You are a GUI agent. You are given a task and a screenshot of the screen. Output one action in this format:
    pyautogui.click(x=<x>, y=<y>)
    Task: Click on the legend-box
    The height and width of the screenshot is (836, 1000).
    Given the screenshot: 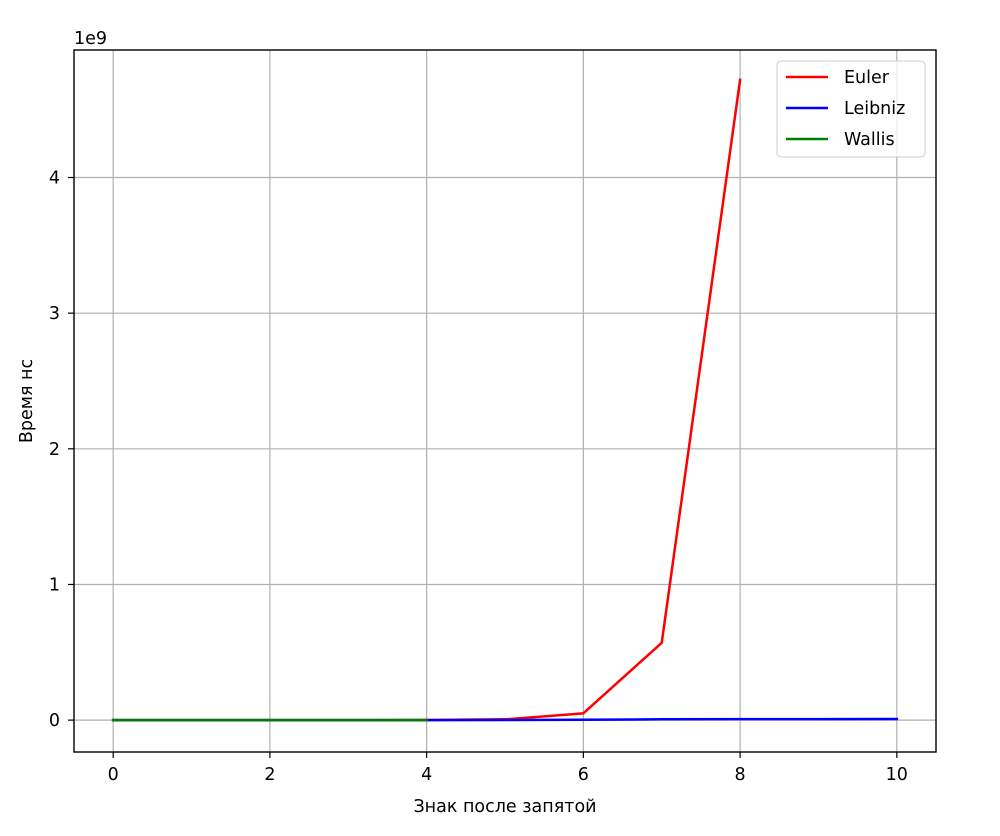 What is the action you would take?
    pyautogui.click(x=851, y=109)
    